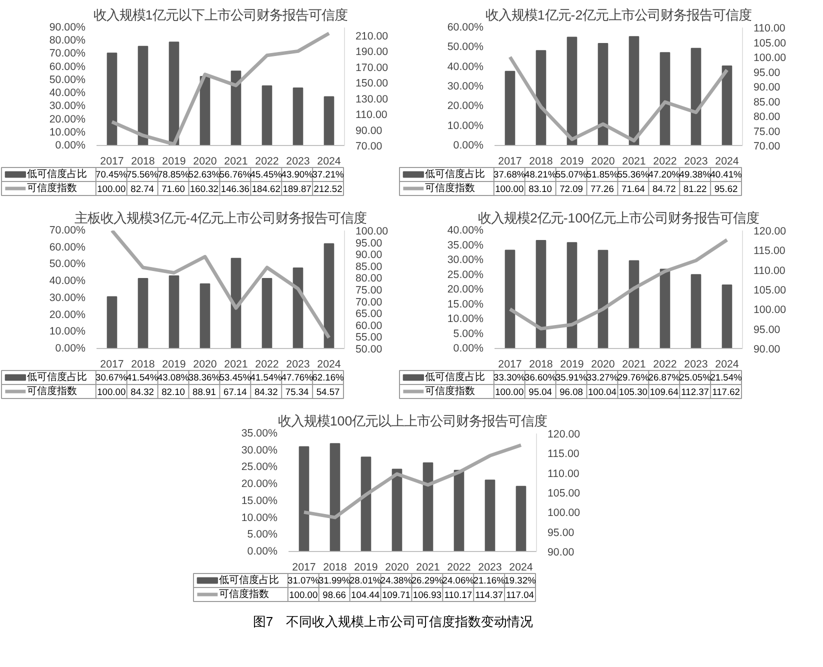 The height and width of the screenshot is (667, 823). What do you see at coordinates (602, 189) in the screenshot?
I see `data-label: 77.26` at bounding box center [602, 189].